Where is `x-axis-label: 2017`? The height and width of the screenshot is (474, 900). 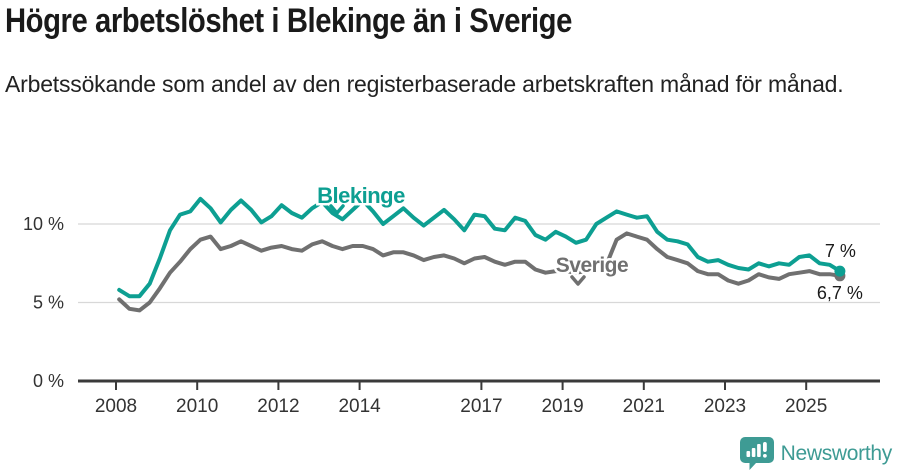
x-axis-label: 2017 is located at coordinates (481, 406).